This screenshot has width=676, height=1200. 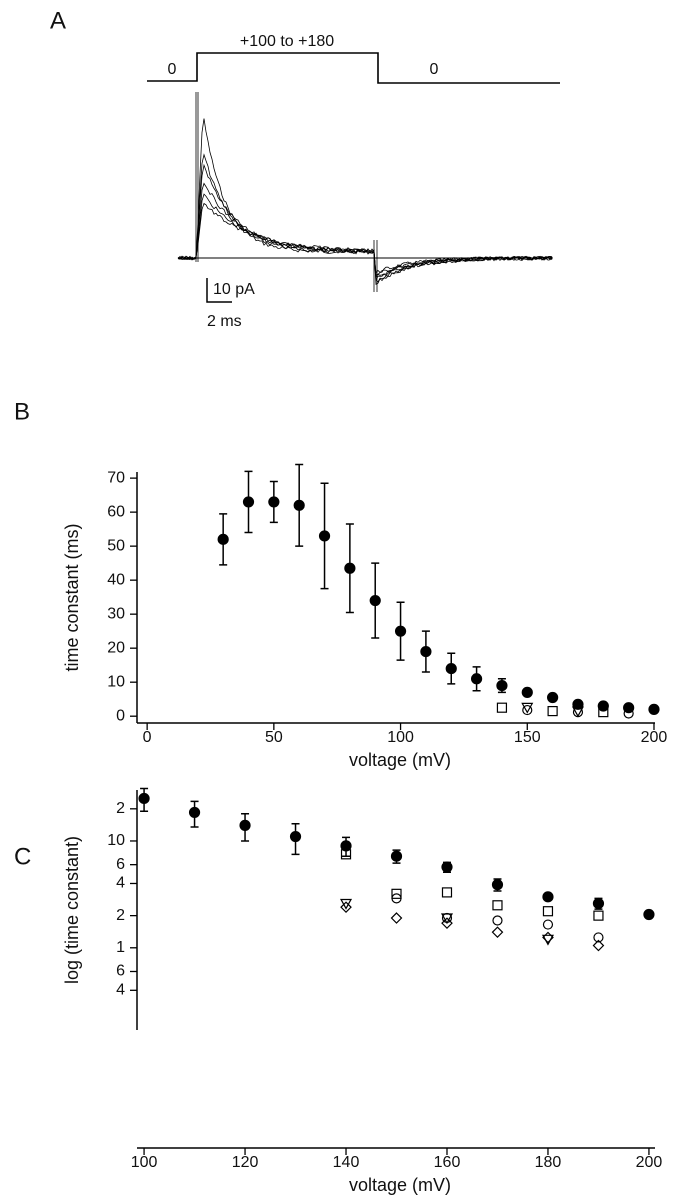 What do you see at coordinates (147, 737) in the screenshot?
I see `x-tick-label: 0` at bounding box center [147, 737].